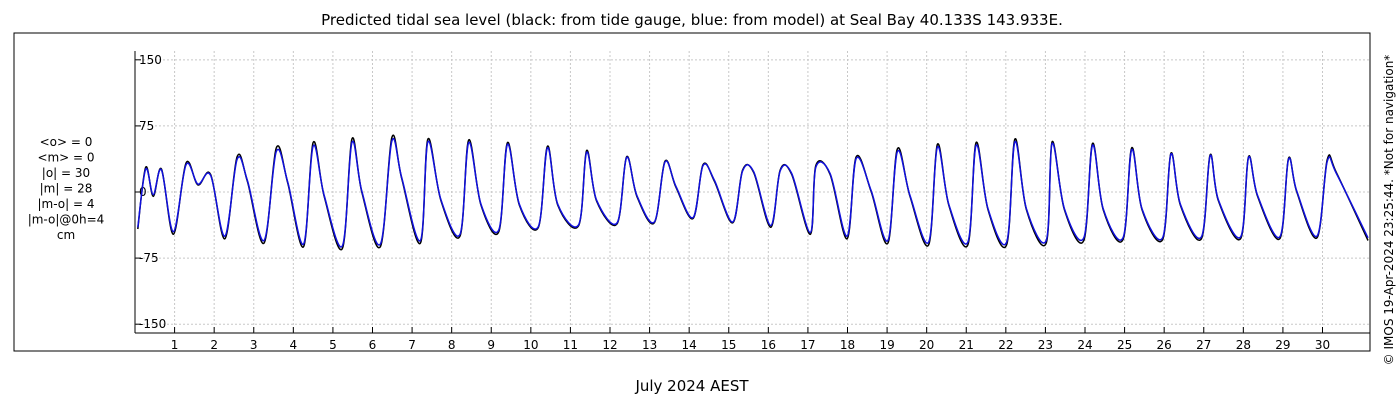  I want to click on stat-line: <m> = 0, so click(65, 158).